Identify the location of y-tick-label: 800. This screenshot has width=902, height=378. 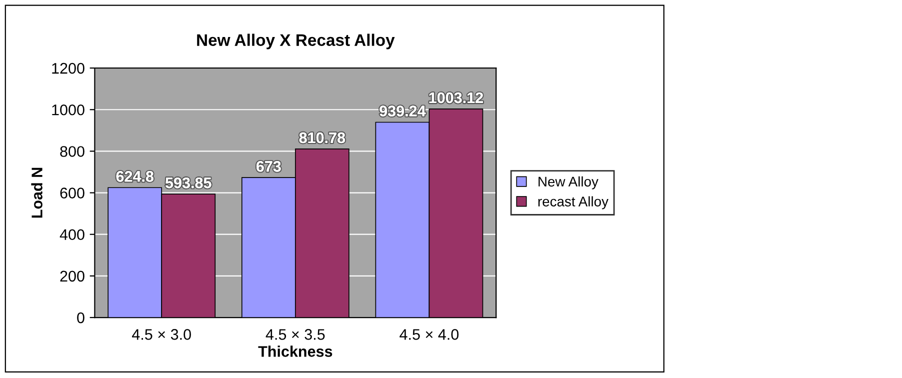
(72, 151).